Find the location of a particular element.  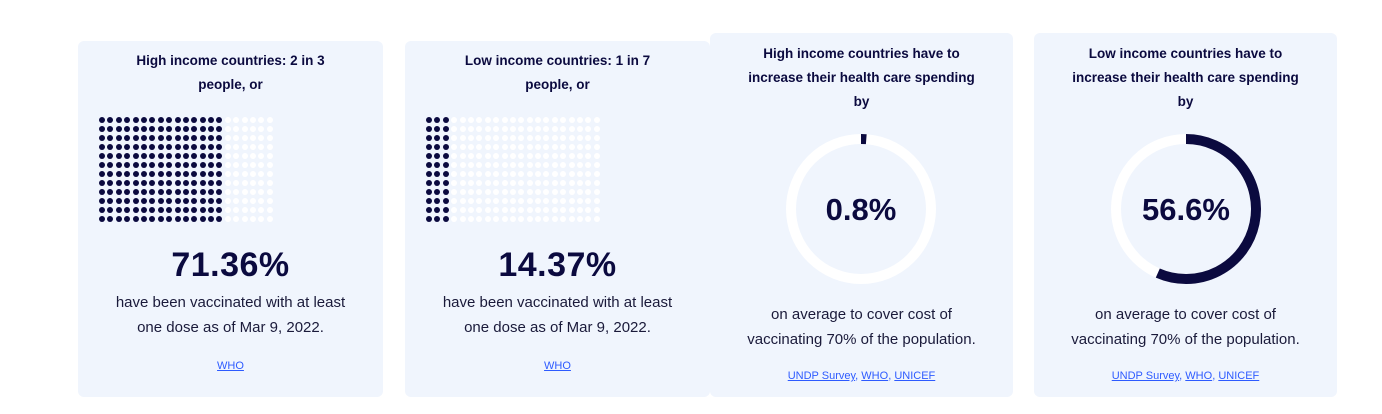

ring-progress-arc is located at coordinates (1208, 209).